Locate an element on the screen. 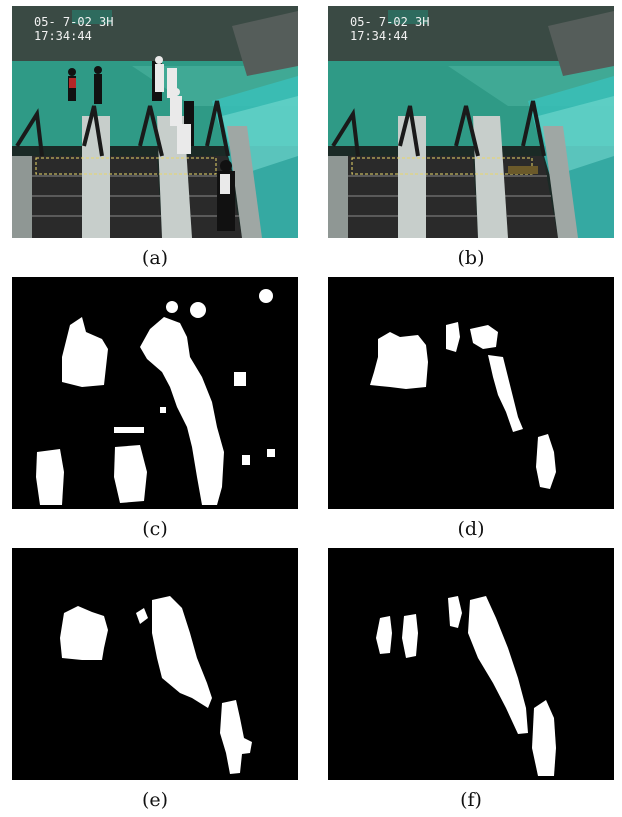 Image resolution: width=622 pixels, height=817 pixels. caption-c: (c) is located at coordinates (155, 529).